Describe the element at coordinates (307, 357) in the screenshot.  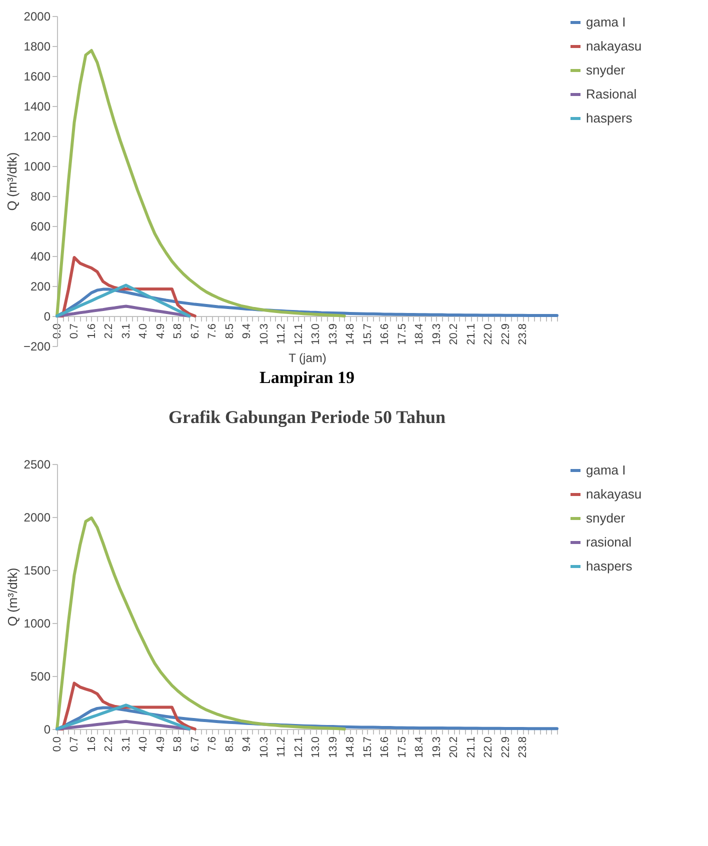
I see `x-axis-title: T (jam)` at that location.